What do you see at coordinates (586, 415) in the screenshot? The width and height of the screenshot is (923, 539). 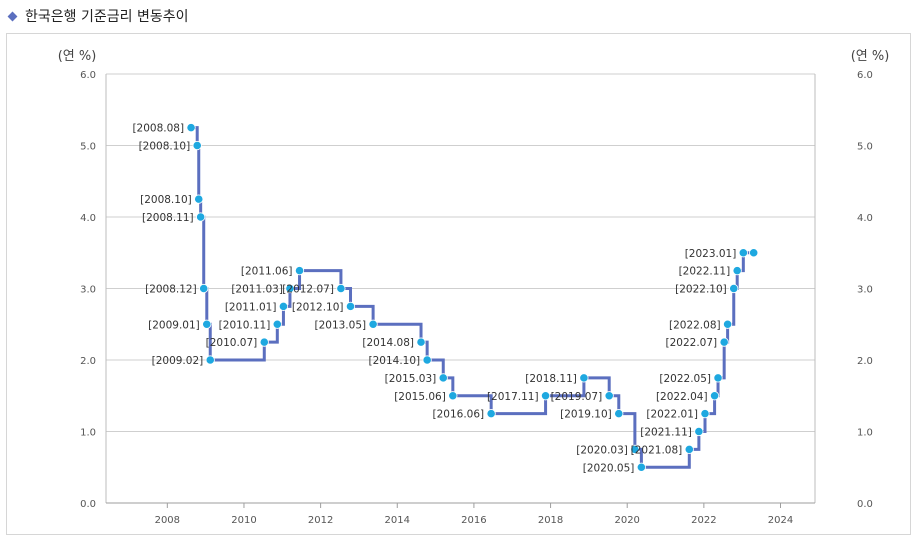 I see `data-label: [2019.10]` at bounding box center [586, 415].